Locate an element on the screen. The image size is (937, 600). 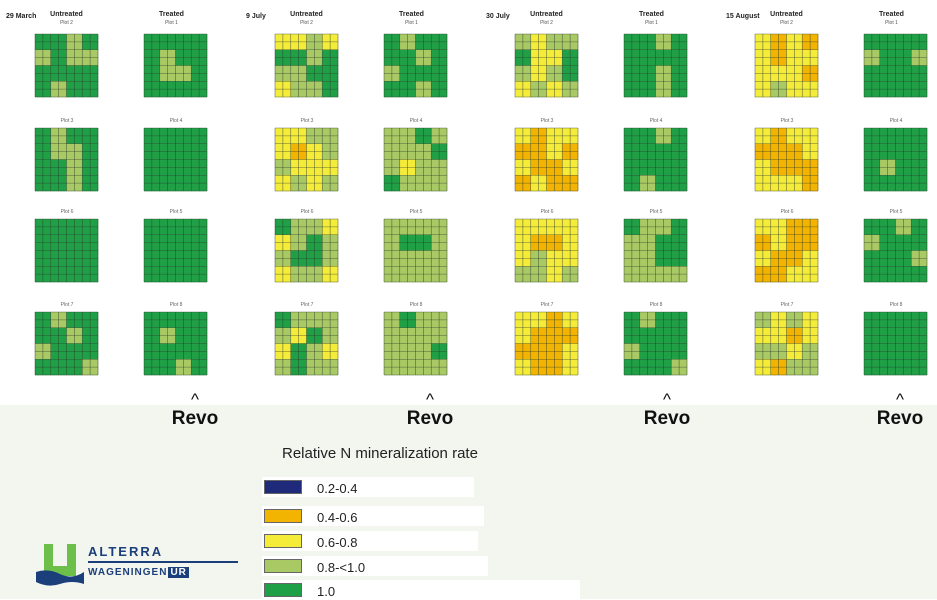
logo-divider is located at coordinates (163, 562).